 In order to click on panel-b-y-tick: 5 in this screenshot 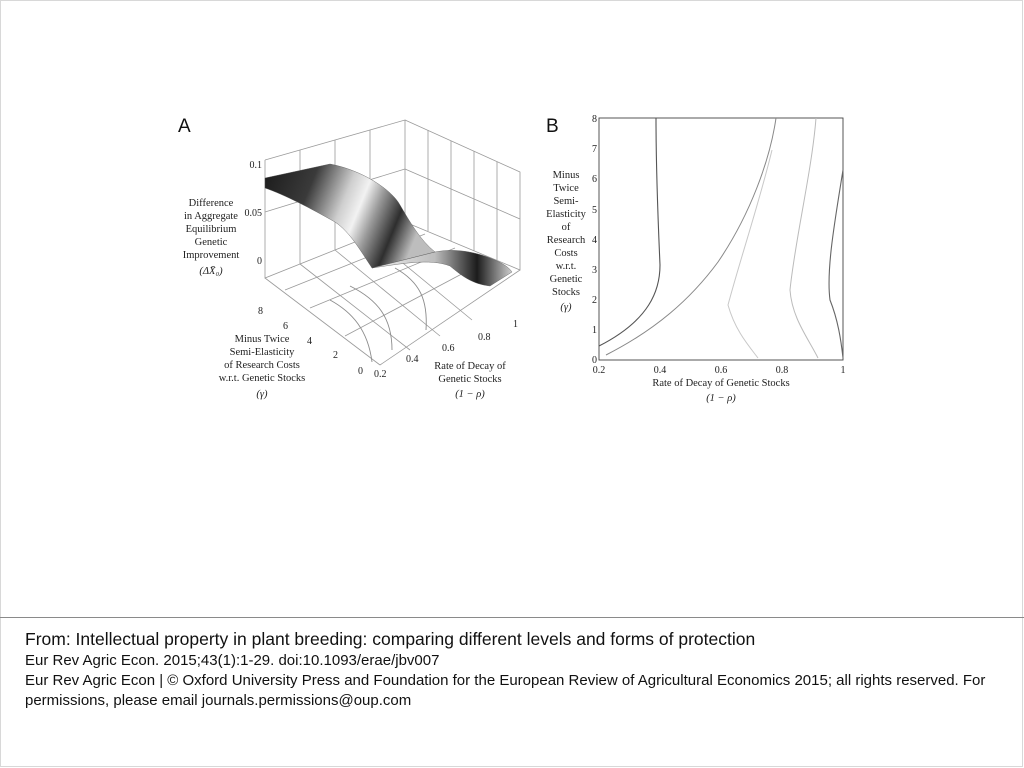, I will do `click(594, 210)`.